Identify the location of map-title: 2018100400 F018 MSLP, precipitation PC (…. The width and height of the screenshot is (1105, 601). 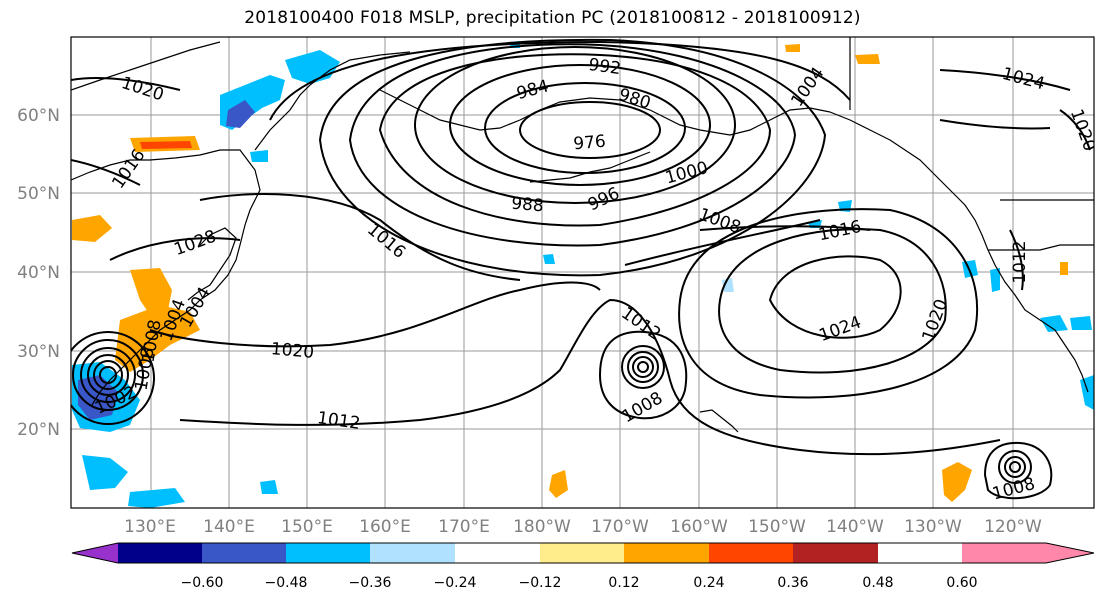
(552, 18).